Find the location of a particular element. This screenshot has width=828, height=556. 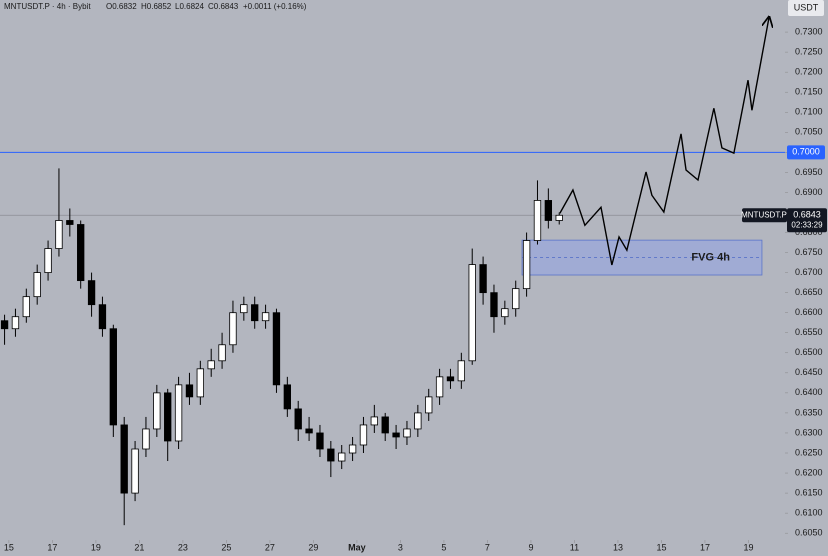

y-tick-label: 0.6600 is located at coordinates (809, 312).